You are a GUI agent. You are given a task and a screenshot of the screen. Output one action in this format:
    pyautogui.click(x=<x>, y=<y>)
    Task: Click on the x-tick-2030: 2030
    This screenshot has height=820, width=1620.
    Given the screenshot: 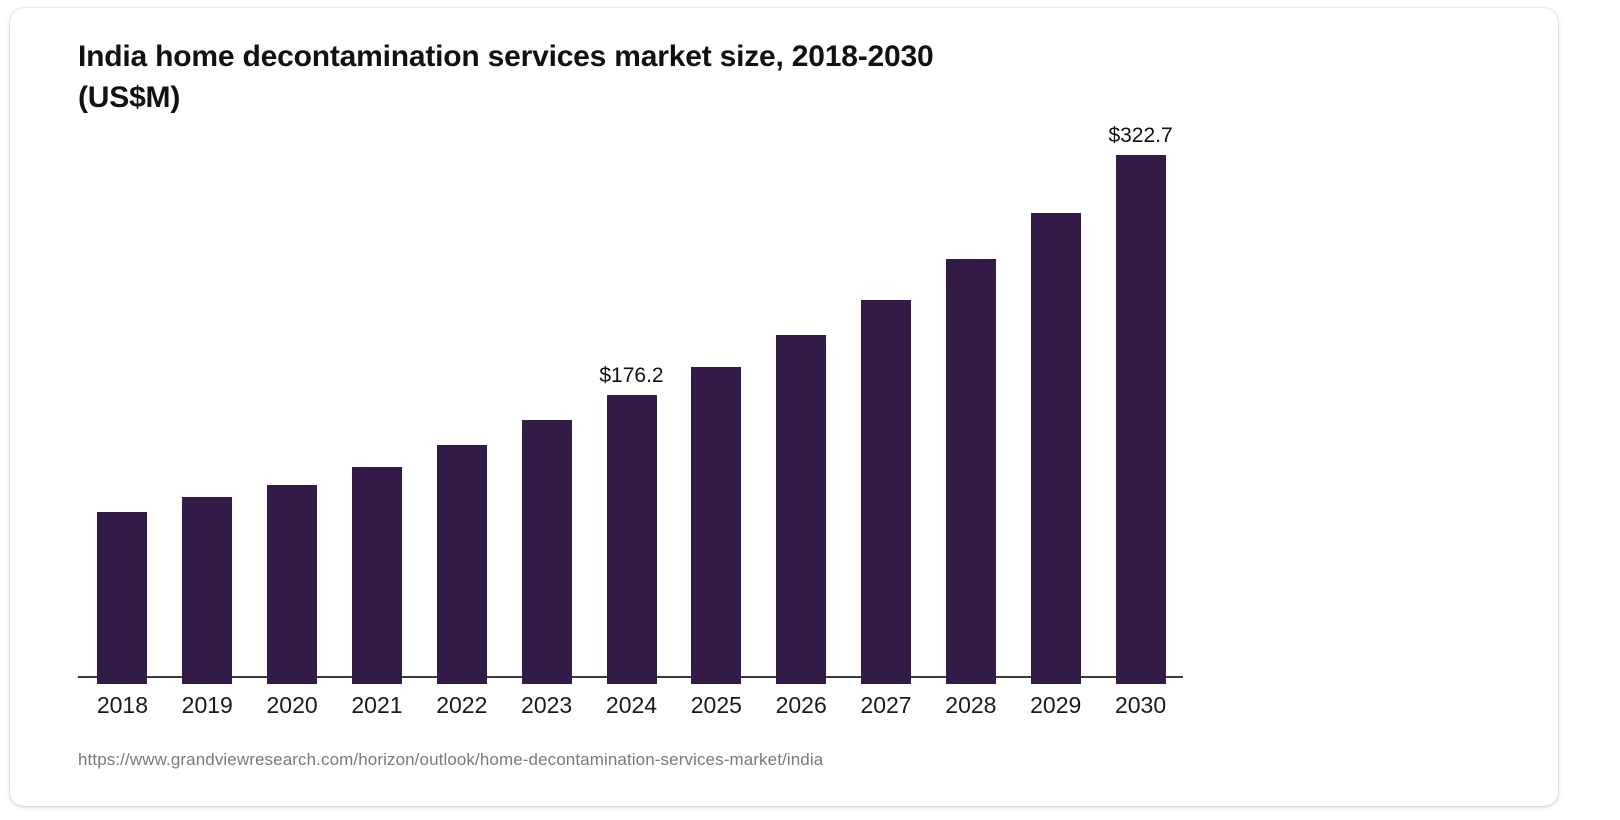 What is the action you would take?
    pyautogui.click(x=1140, y=705)
    